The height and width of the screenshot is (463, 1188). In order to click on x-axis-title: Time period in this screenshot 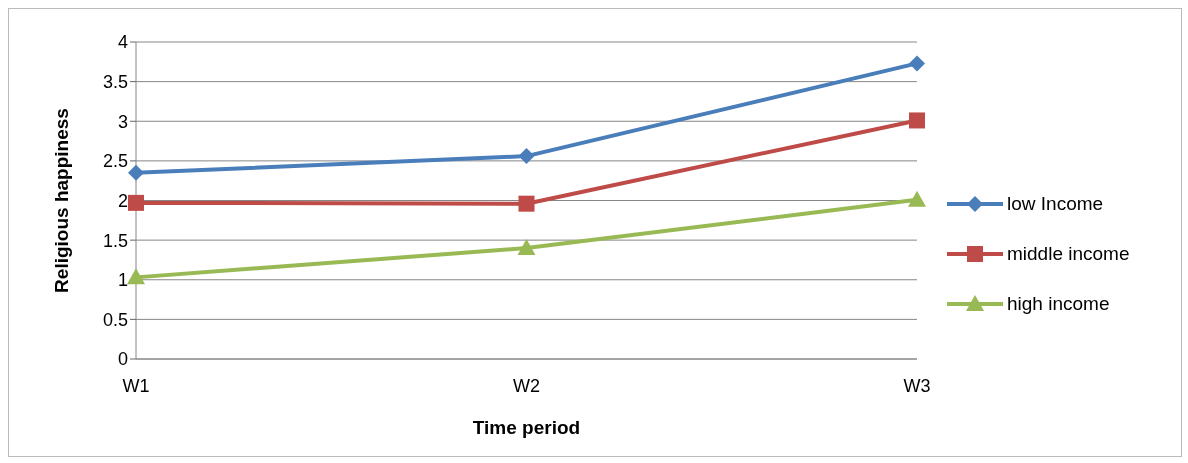, I will do `click(526, 427)`.